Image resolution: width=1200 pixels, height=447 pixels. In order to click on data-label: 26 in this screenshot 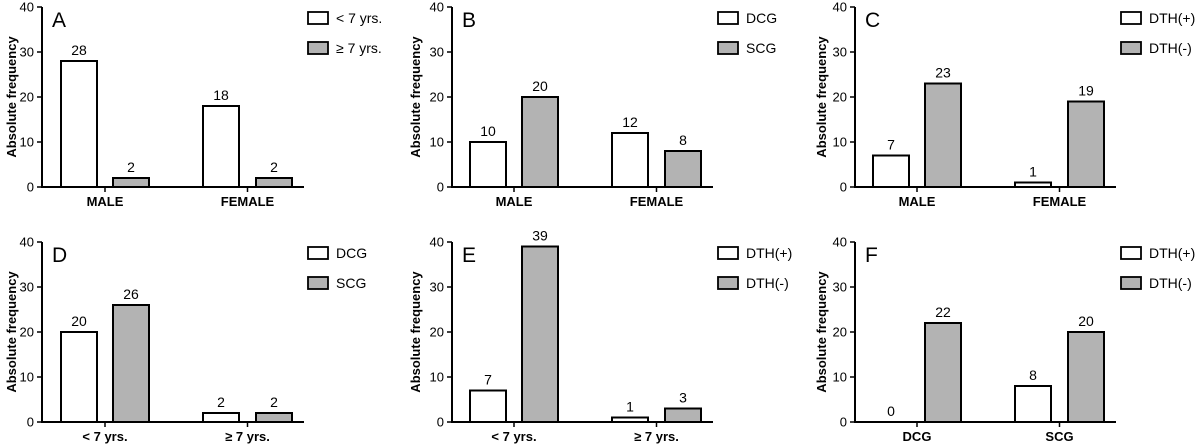, I will do `click(131, 294)`.